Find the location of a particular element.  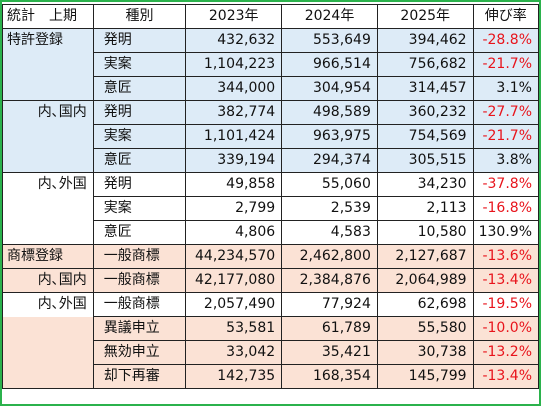

table-row: 内､外国 発明 49,858 55,060 34,230 -37.8% is located at coordinates (271, 184).